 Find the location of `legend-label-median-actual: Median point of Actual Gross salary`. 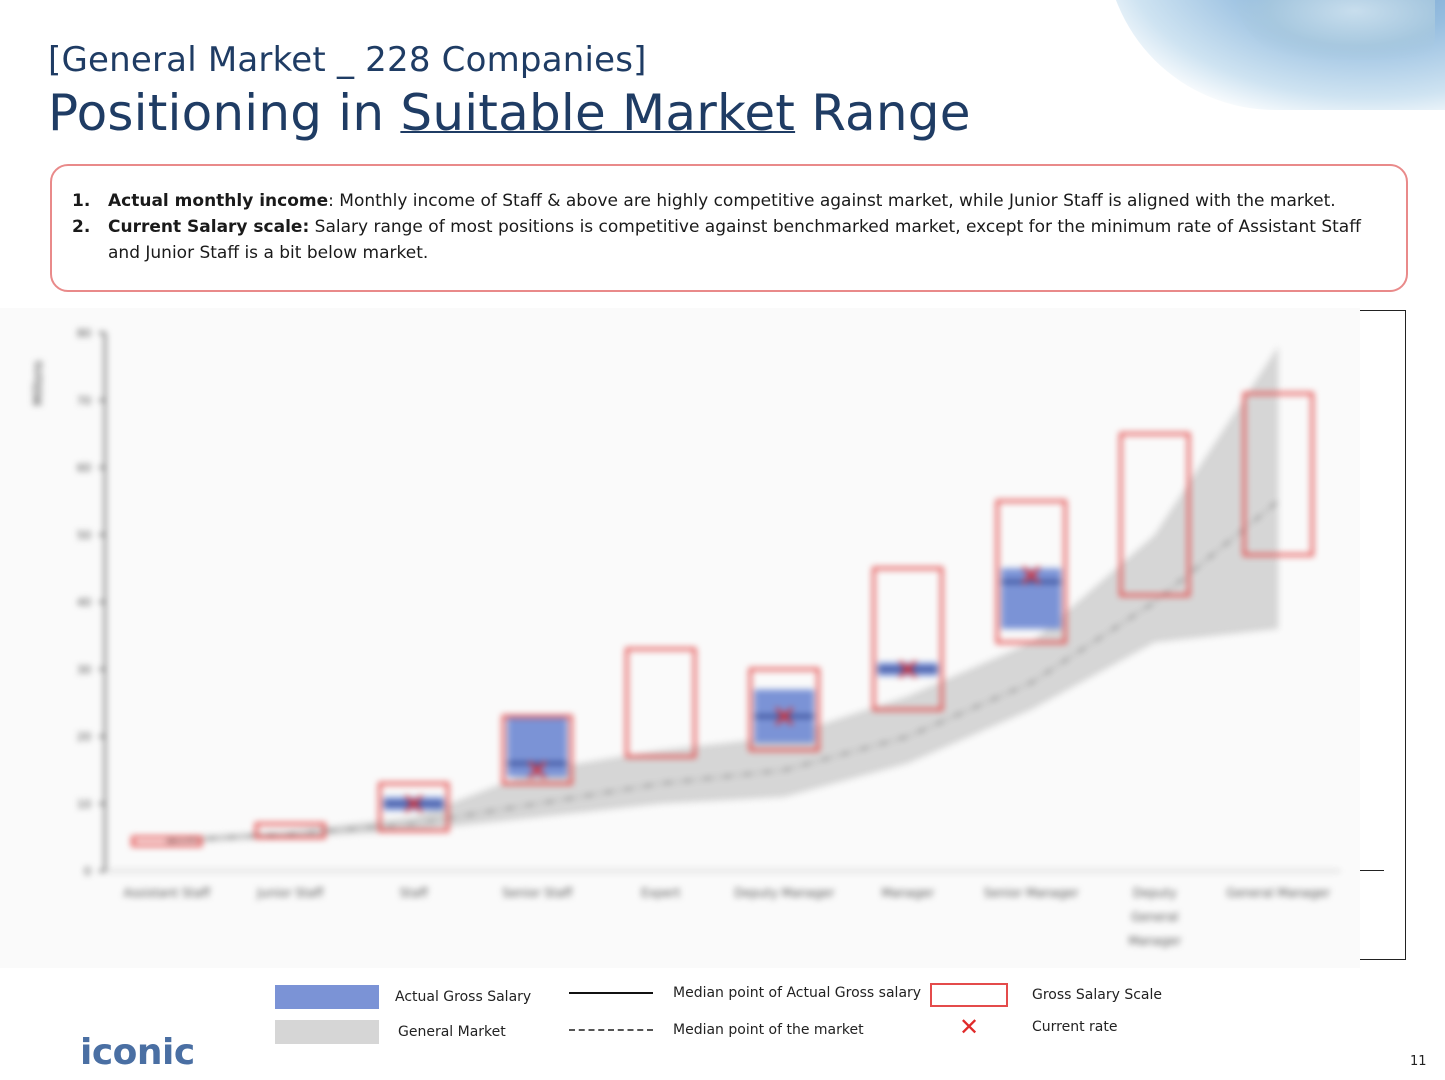

legend-label-median-actual: Median point of Actual Gross salary is located at coordinates (797, 993).